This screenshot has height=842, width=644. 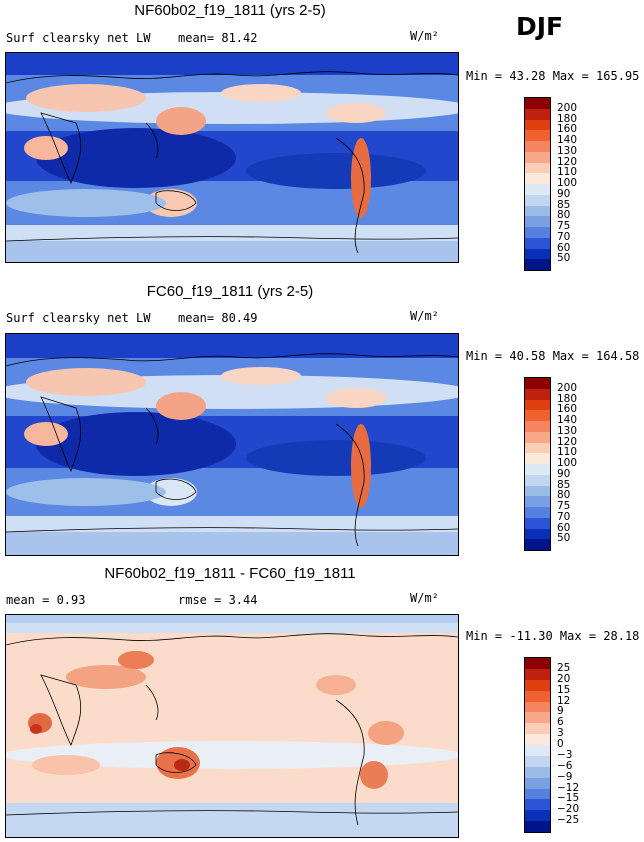 What do you see at coordinates (560, 711) in the screenshot?
I see `colorbar-tick-label: 9` at bounding box center [560, 711].